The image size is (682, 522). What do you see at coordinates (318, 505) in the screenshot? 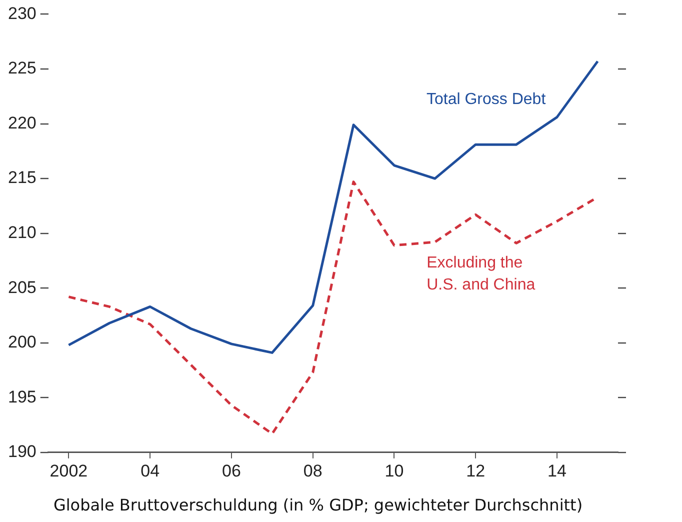
I see `text: Globale Bruttoverschuldung (in % GDP; gewichteter Durchschnitt)` at bounding box center [318, 505].